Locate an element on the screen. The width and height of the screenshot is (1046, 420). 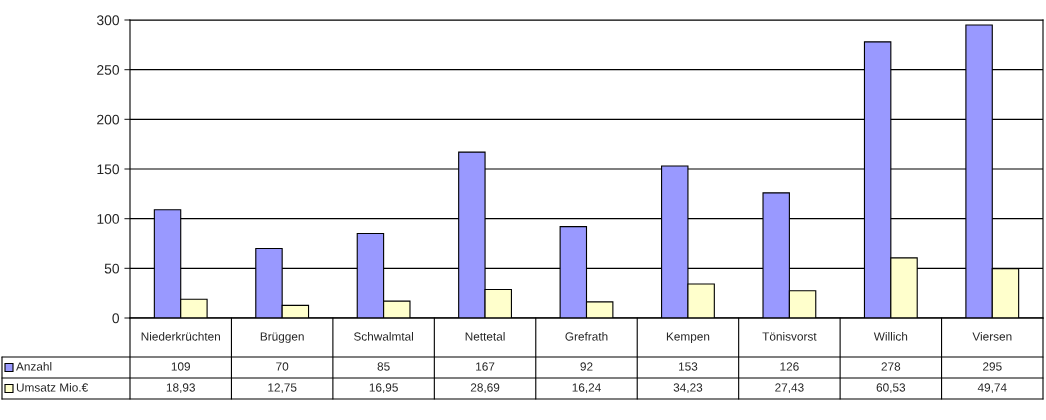
y-tick-label: 50 is located at coordinates (112, 268).